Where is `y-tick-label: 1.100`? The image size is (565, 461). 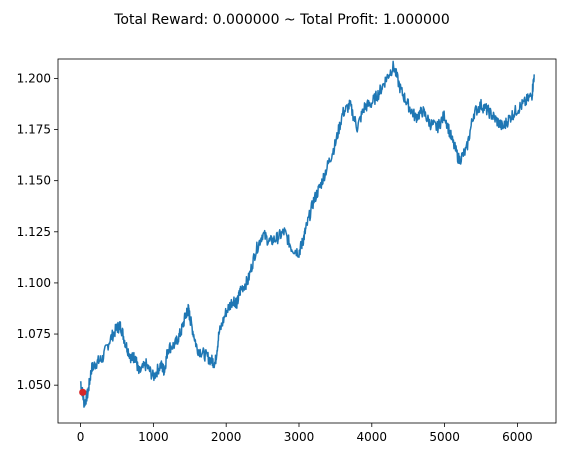 y-tick-label: 1.100 is located at coordinates (34, 283).